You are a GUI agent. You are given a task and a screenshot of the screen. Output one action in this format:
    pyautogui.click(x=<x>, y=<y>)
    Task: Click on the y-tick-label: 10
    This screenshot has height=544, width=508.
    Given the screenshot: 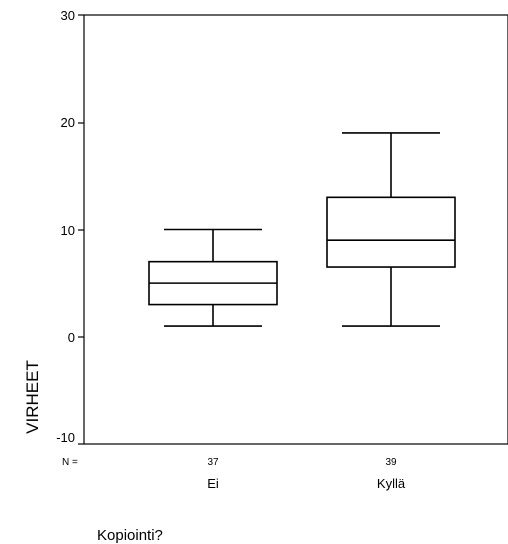 What is the action you would take?
    pyautogui.click(x=68, y=230)
    